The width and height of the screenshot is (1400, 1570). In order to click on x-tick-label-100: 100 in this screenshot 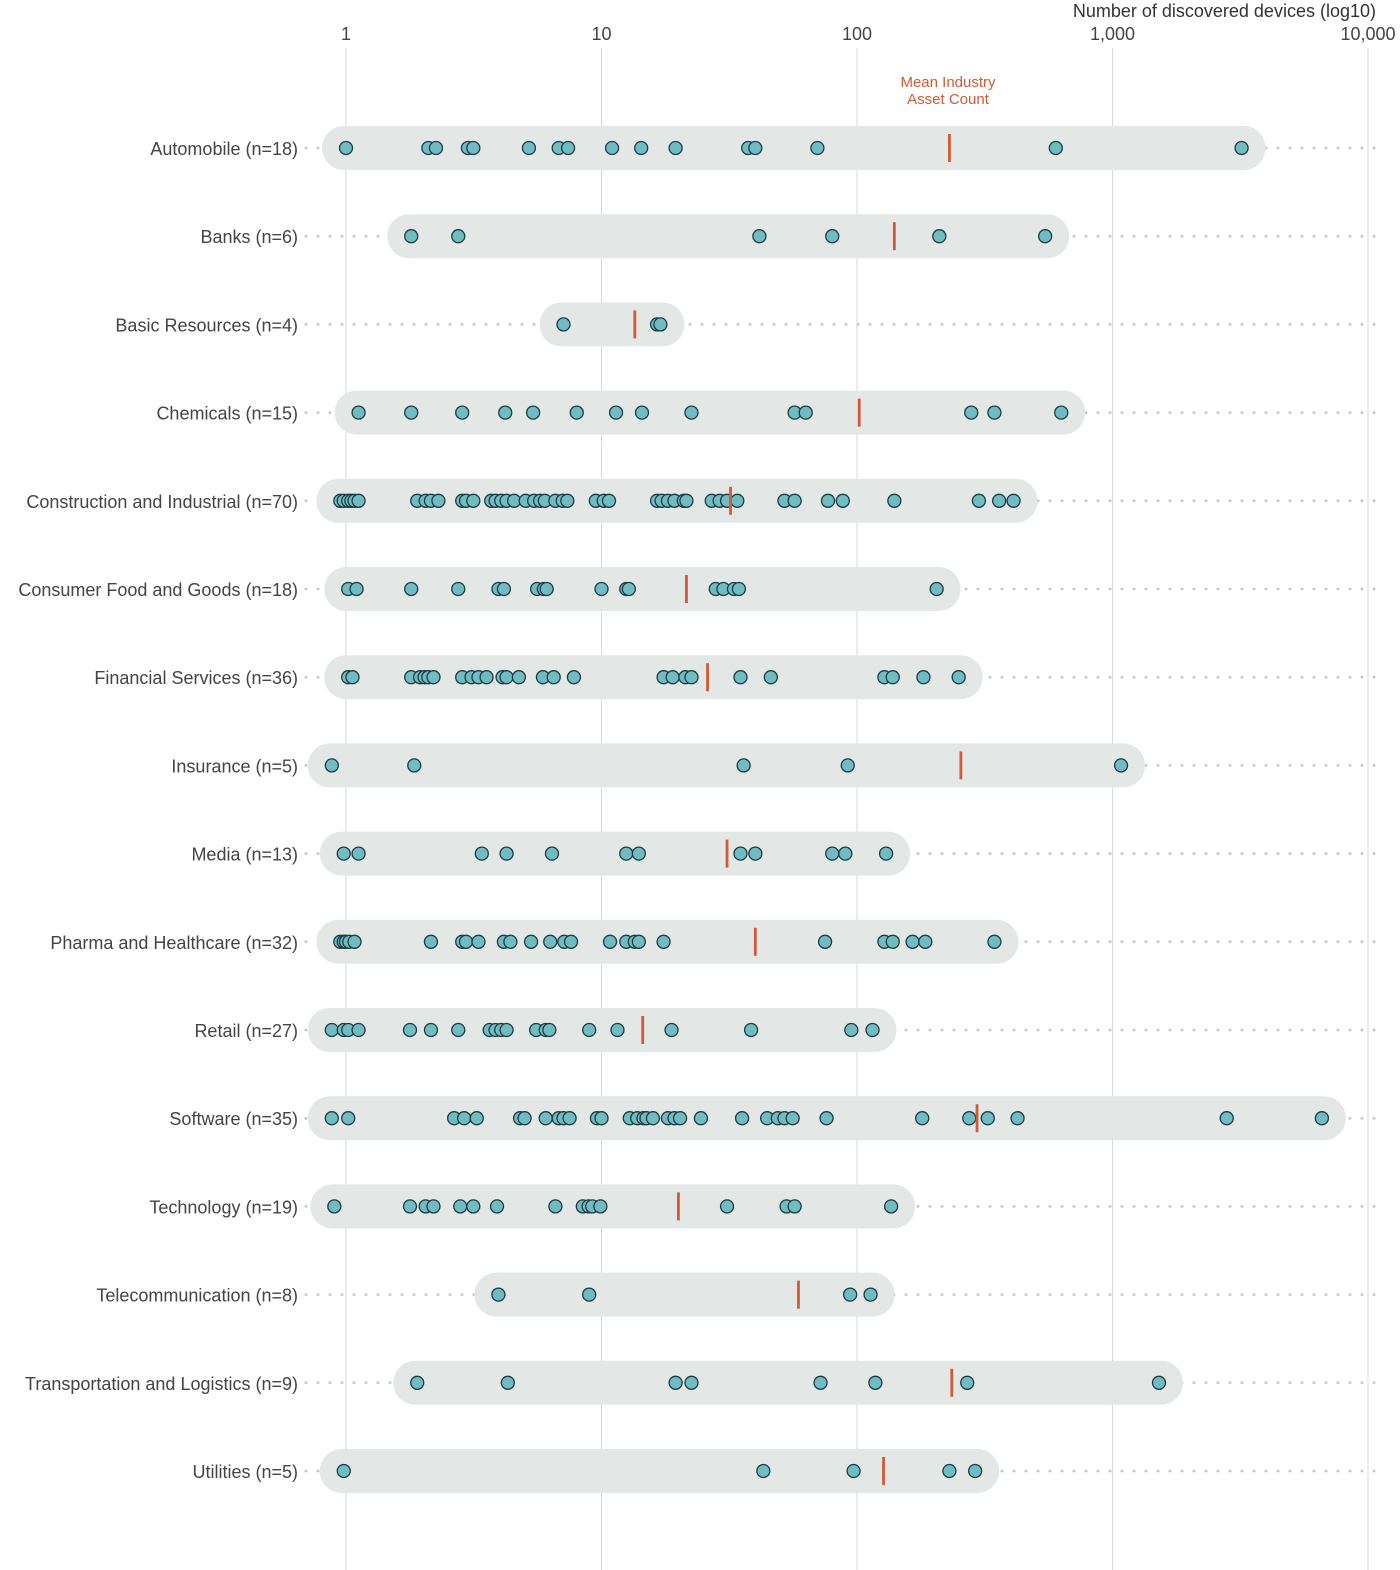, I will do `click(857, 34)`.